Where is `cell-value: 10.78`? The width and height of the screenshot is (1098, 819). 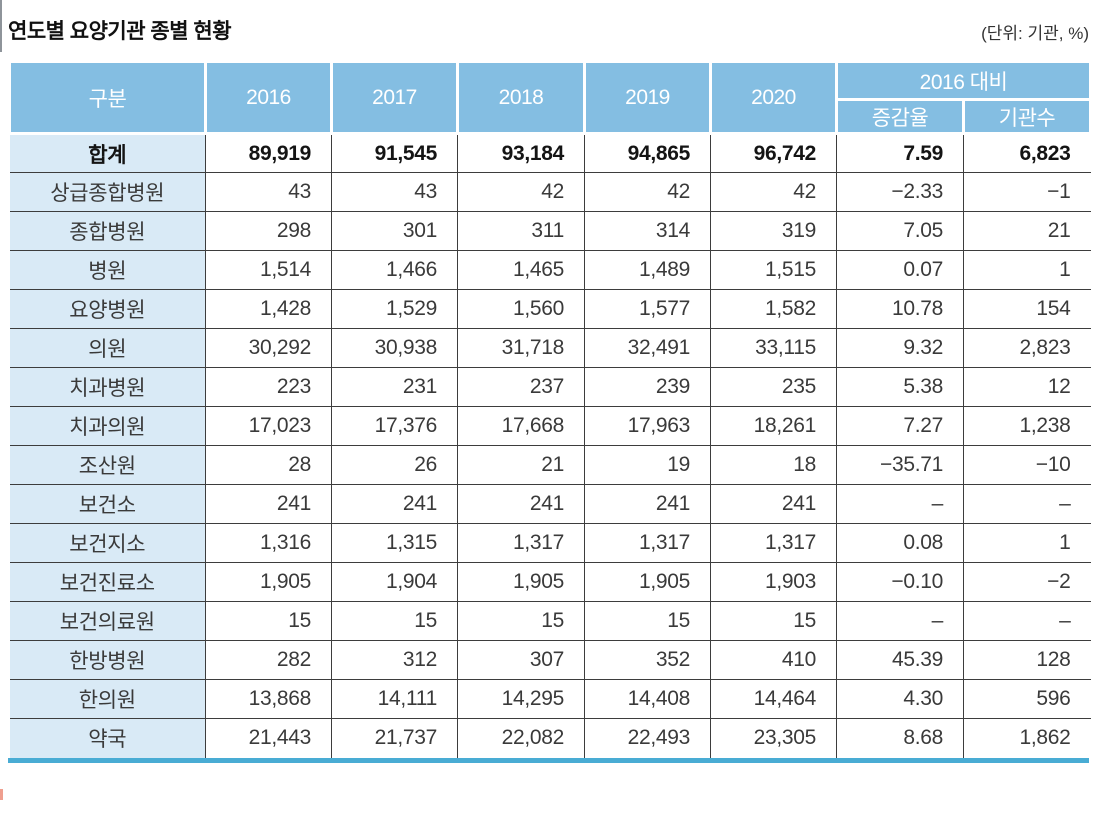
cell-value: 10.78 is located at coordinates (900, 309).